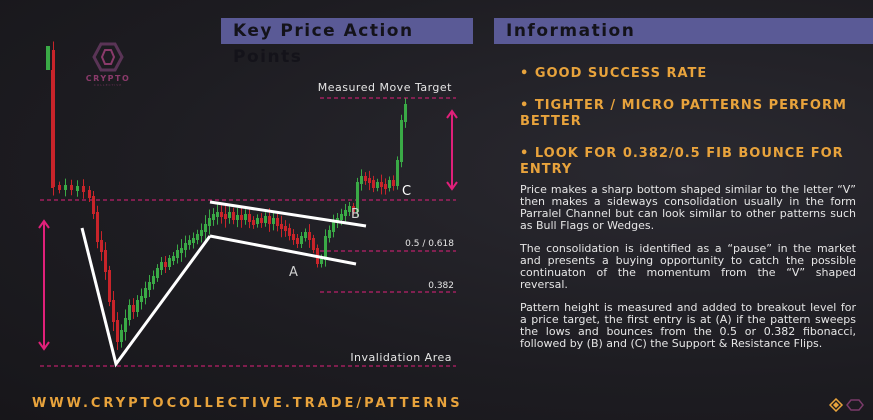 Image resolution: width=873 pixels, height=420 pixels. What do you see at coordinates (385, 87) in the screenshot?
I see `target-label: Measured Move Target` at bounding box center [385, 87].